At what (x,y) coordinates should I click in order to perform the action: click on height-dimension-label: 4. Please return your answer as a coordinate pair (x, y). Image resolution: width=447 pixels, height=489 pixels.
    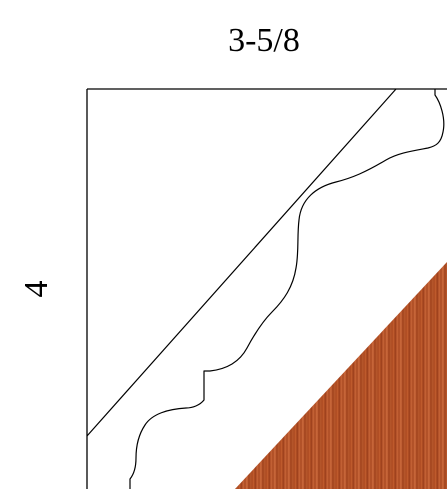
    Looking at the image, I should click on (36, 289).